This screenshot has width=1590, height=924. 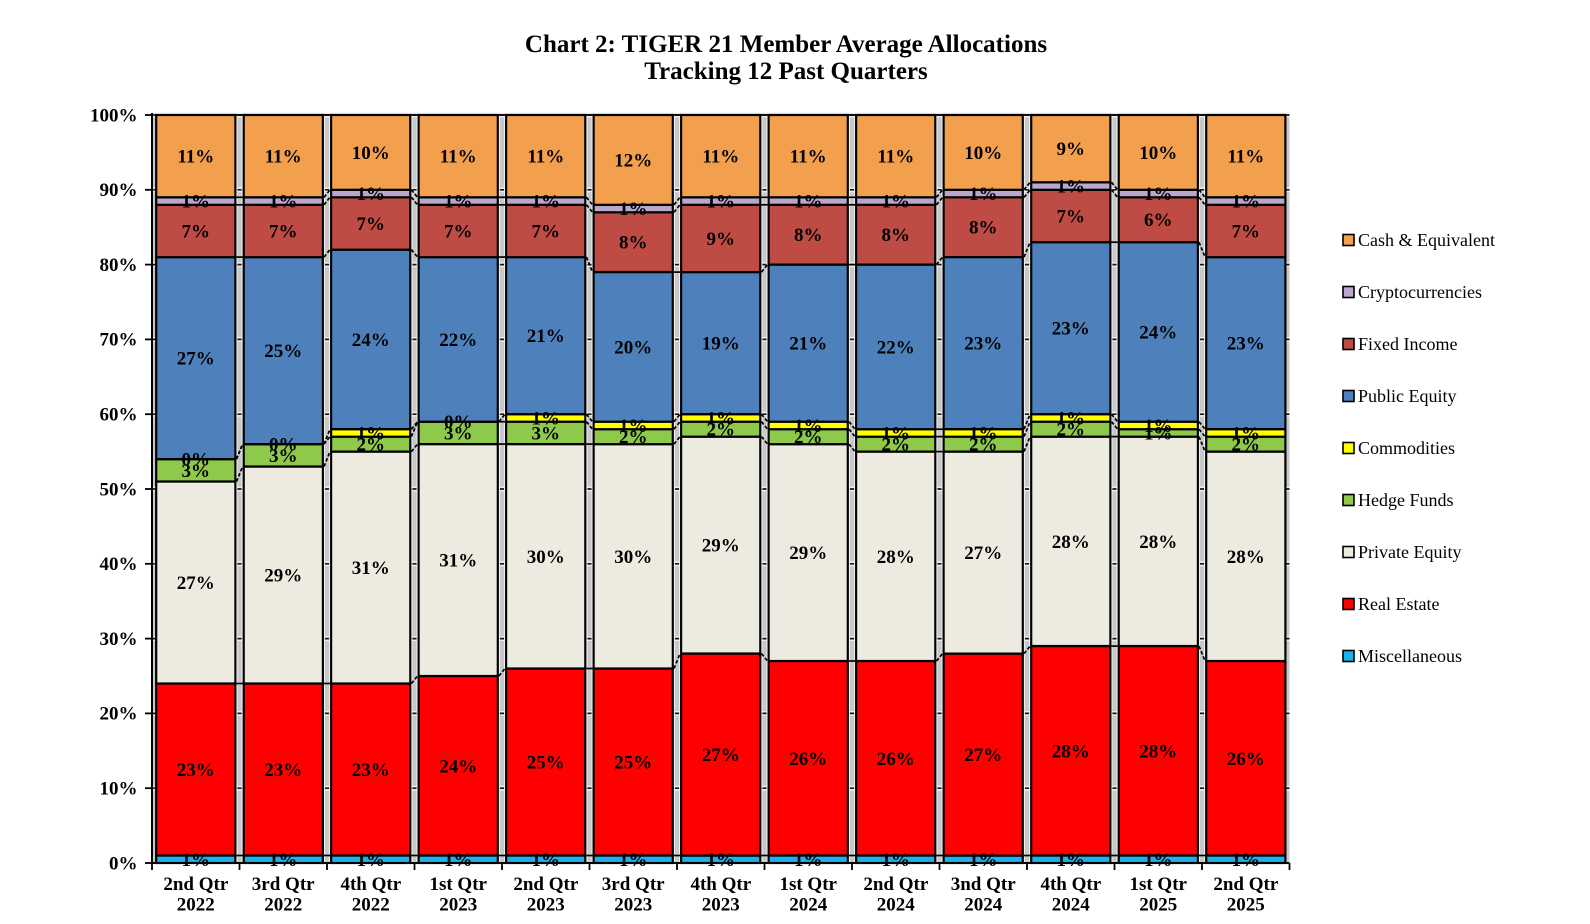 What do you see at coordinates (196, 905) in the screenshot?
I see `svg-text: 2022` at bounding box center [196, 905].